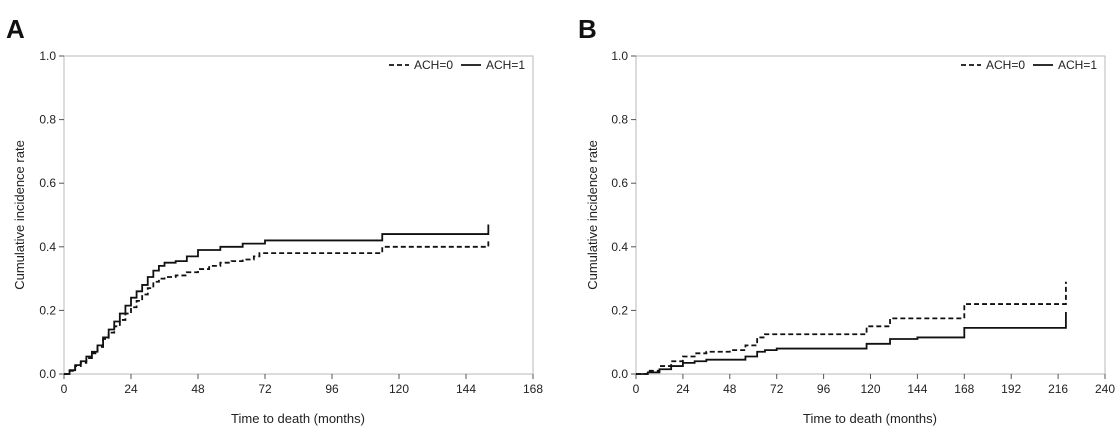 Image resolution: width=1115 pixels, height=429 pixels. What do you see at coordinates (1058, 389) in the screenshot?
I see `x-tick-label: 216` at bounding box center [1058, 389].